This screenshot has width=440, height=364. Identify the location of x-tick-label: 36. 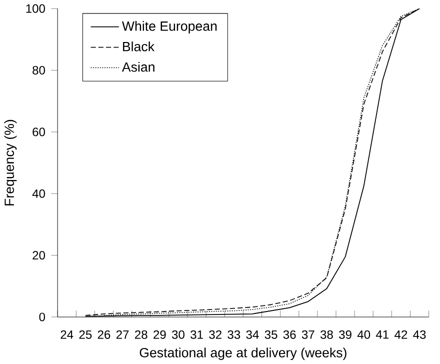
(289, 334).